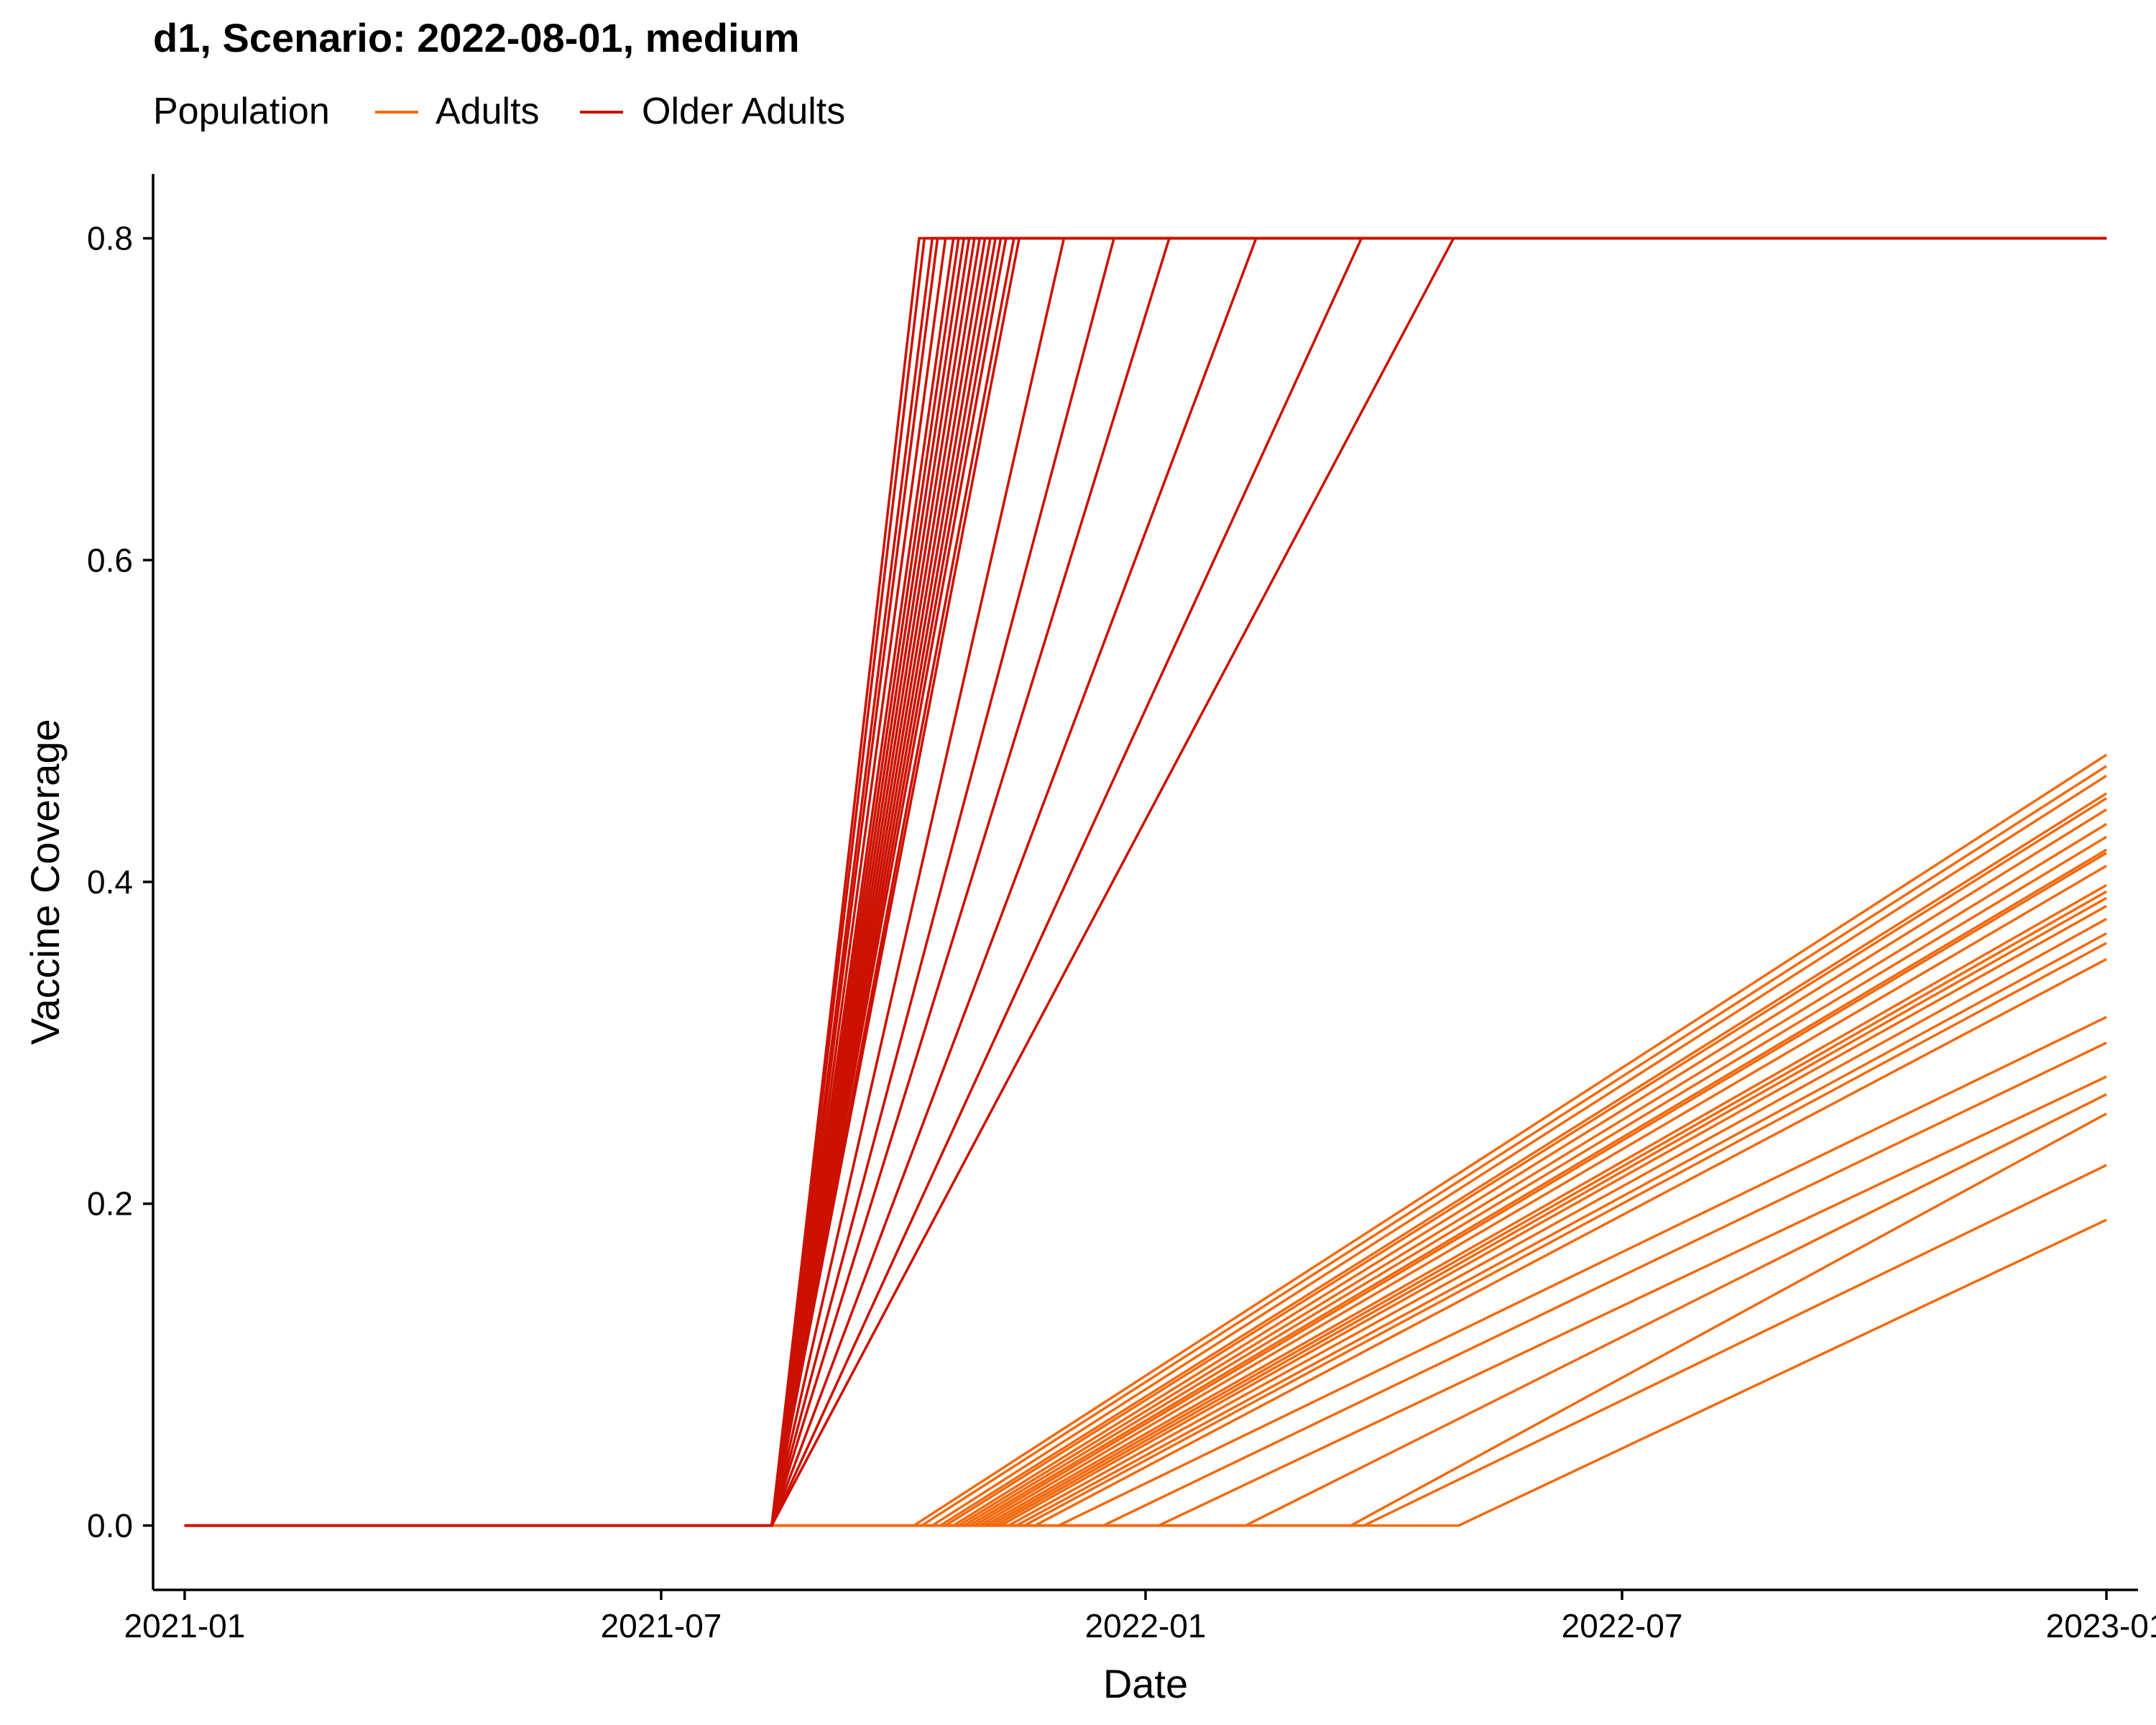 This screenshot has width=2156, height=1725. Describe the element at coordinates (110, 560) in the screenshot. I see `y-tick-label: 0.6` at that location.